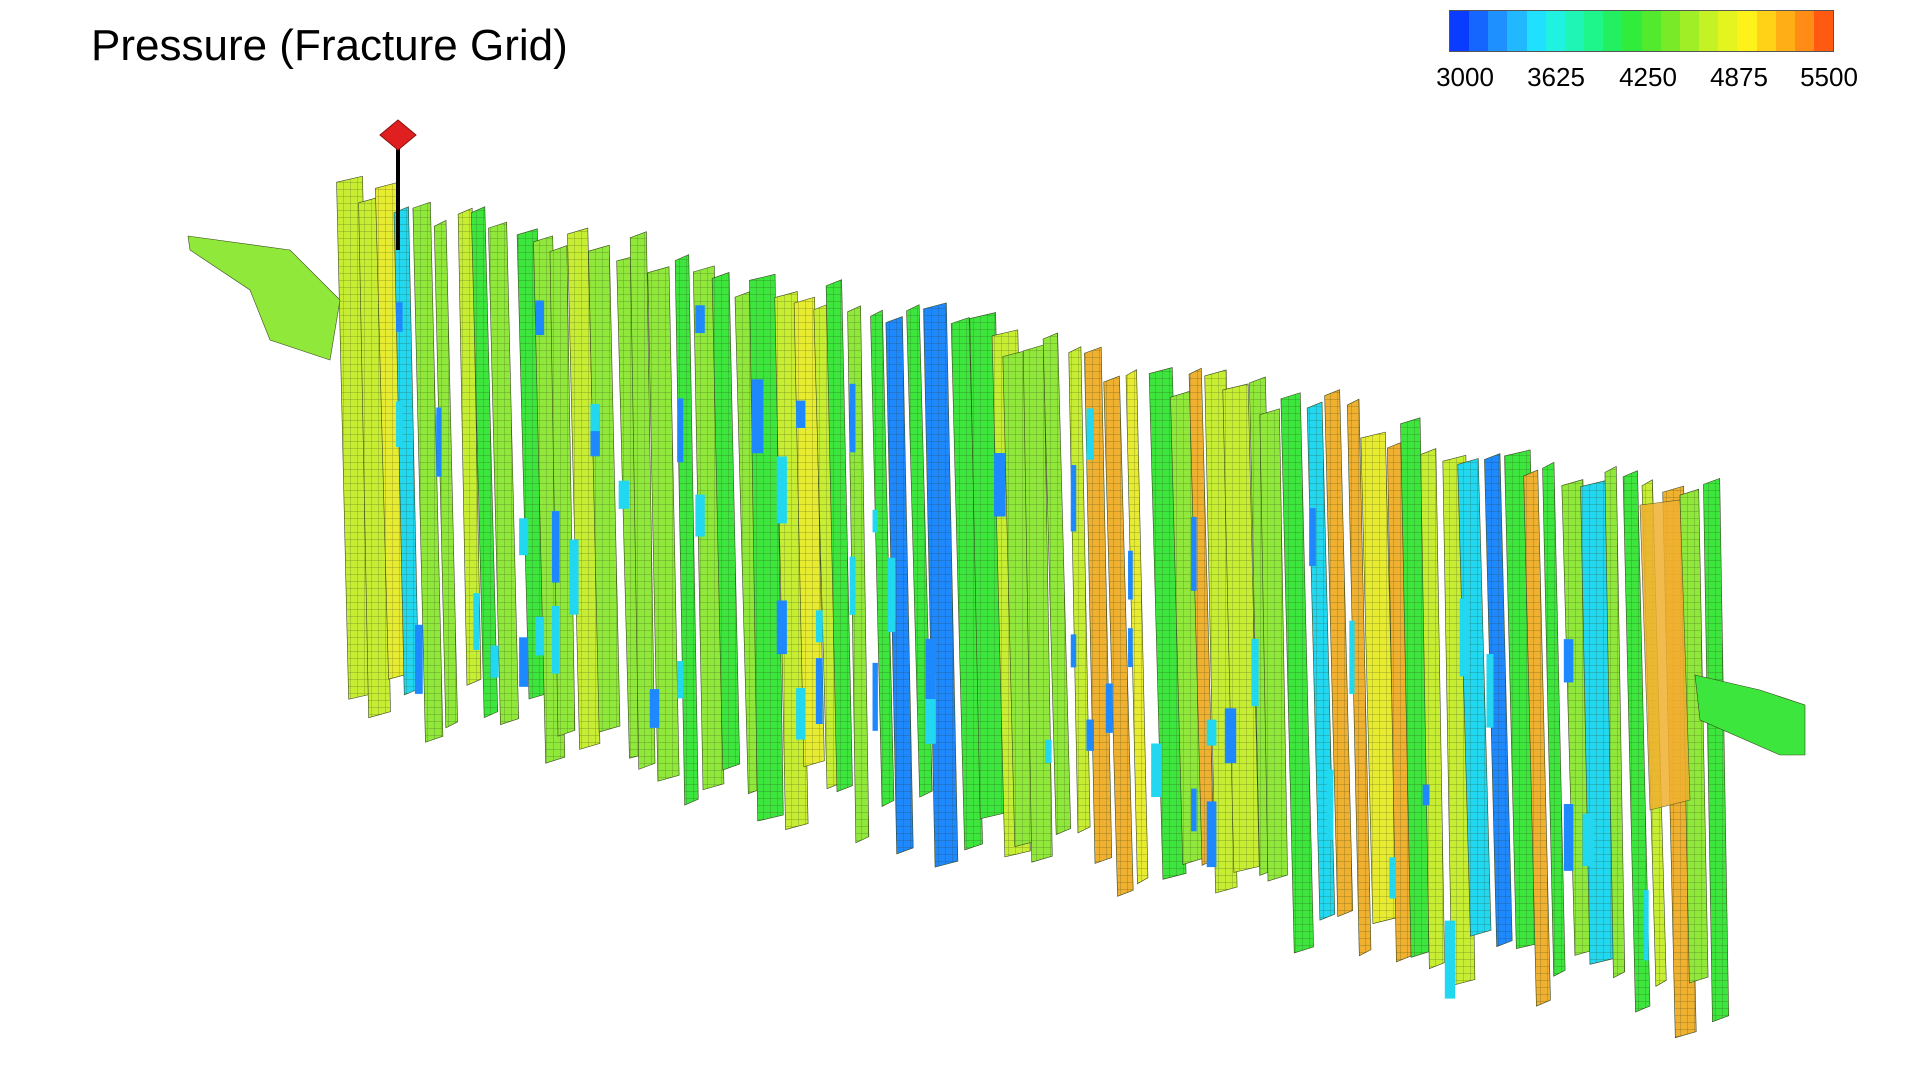  I want to click on left-fracture-wing, so click(264, 298).